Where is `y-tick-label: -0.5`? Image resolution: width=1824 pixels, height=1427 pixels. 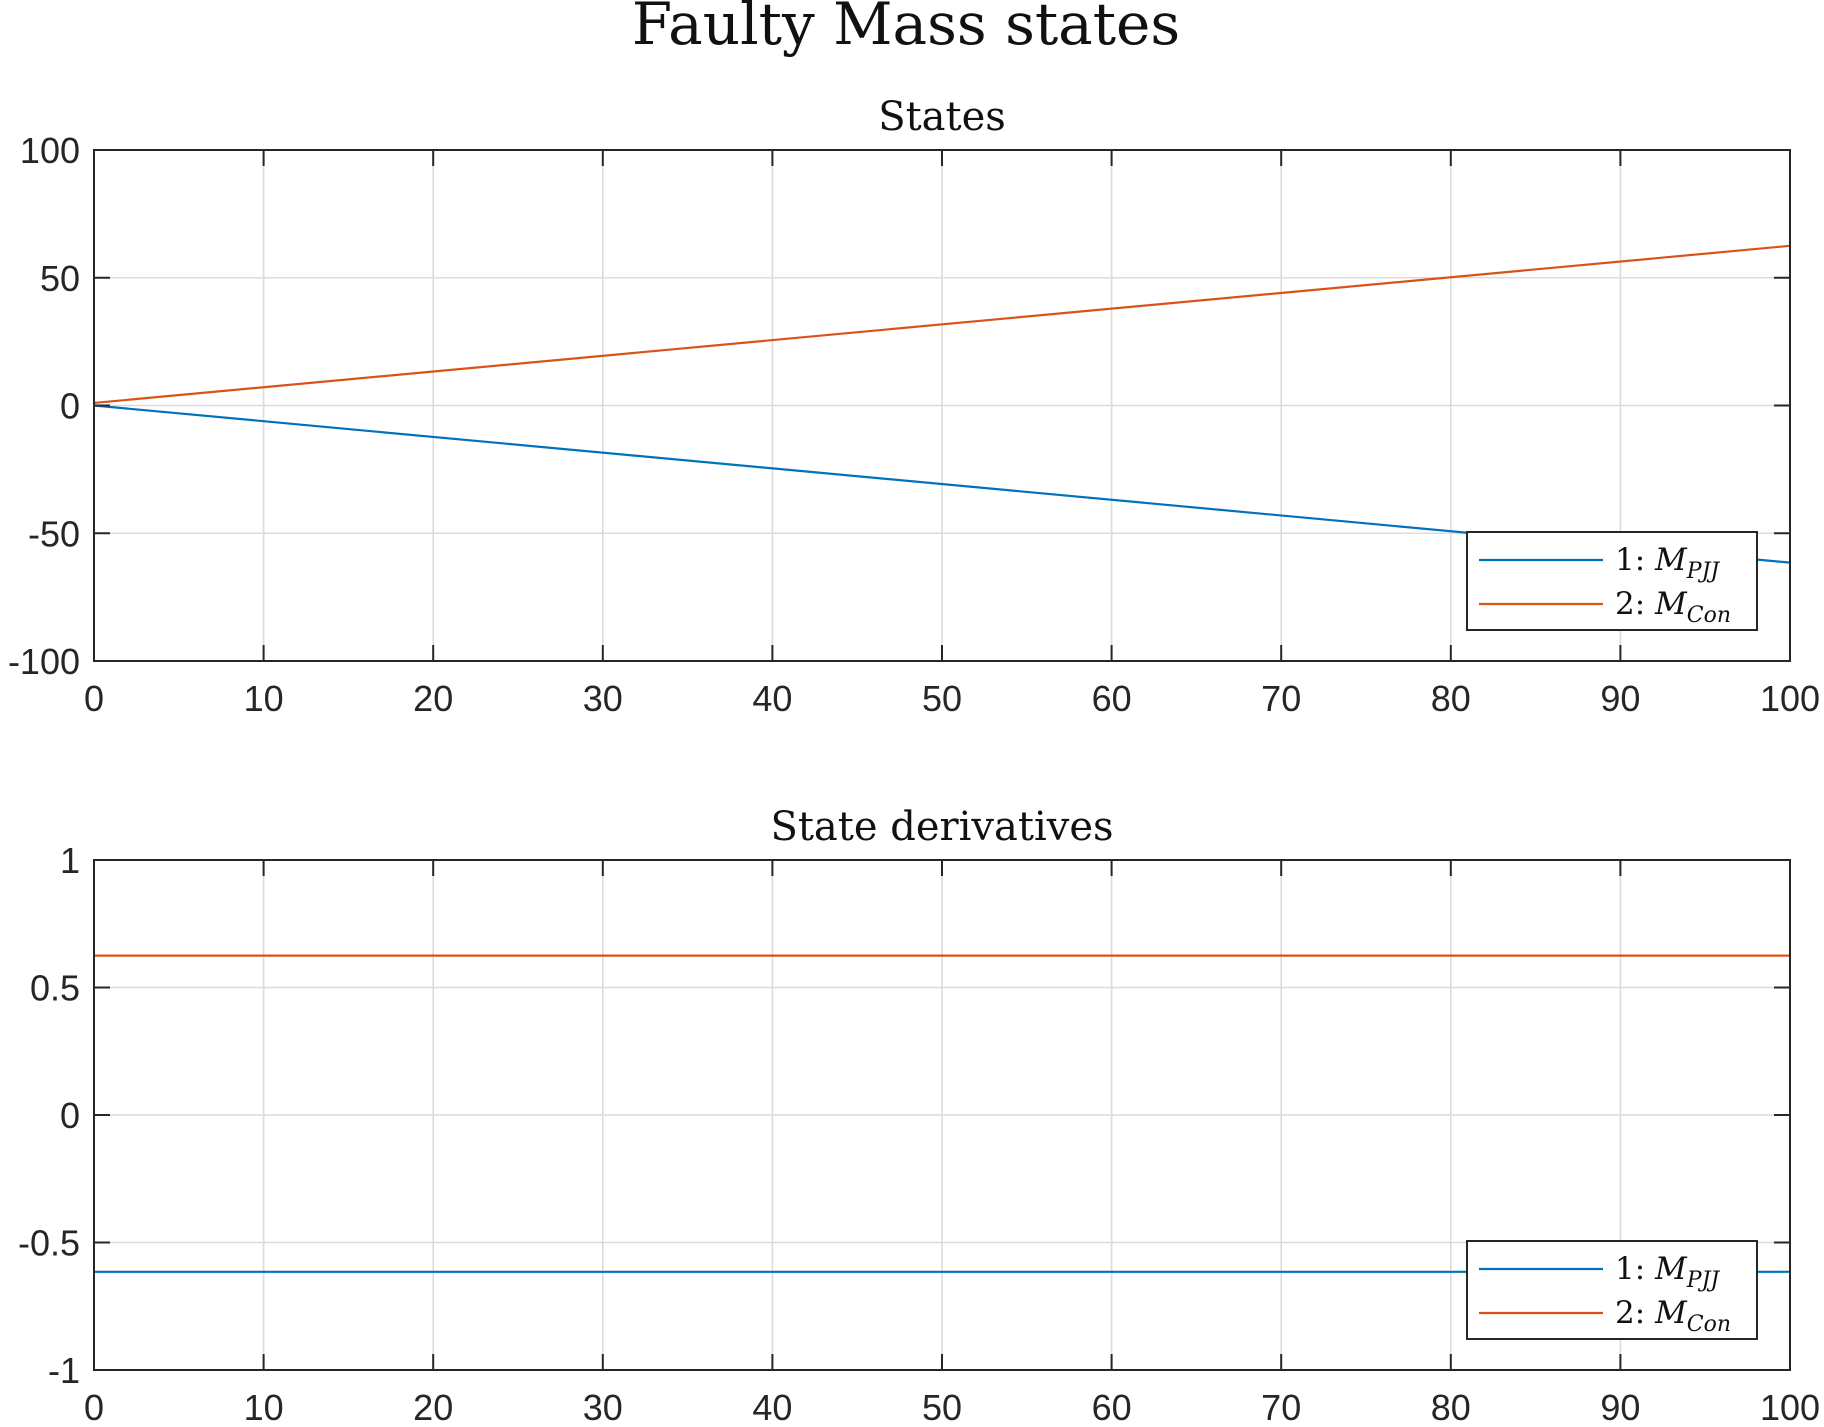
y-tick-label: -0.5 is located at coordinates (49, 1243).